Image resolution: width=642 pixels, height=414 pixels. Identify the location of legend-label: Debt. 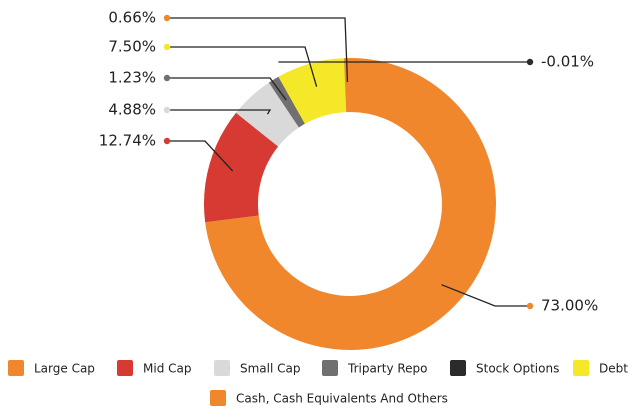
(613, 369).